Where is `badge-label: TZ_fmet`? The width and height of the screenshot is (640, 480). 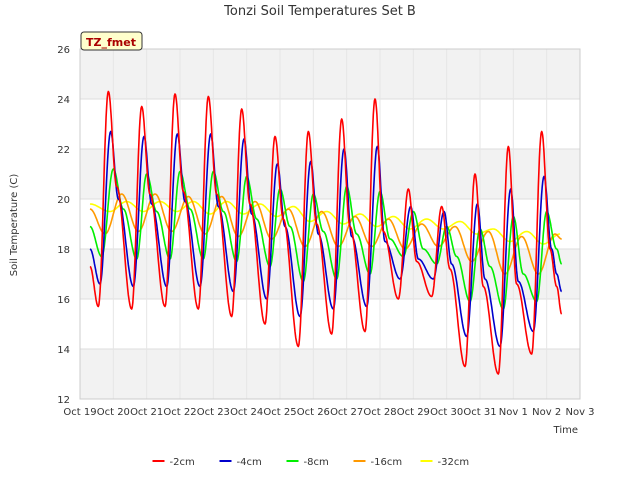
badge-label: TZ_fmet is located at coordinates (111, 42).